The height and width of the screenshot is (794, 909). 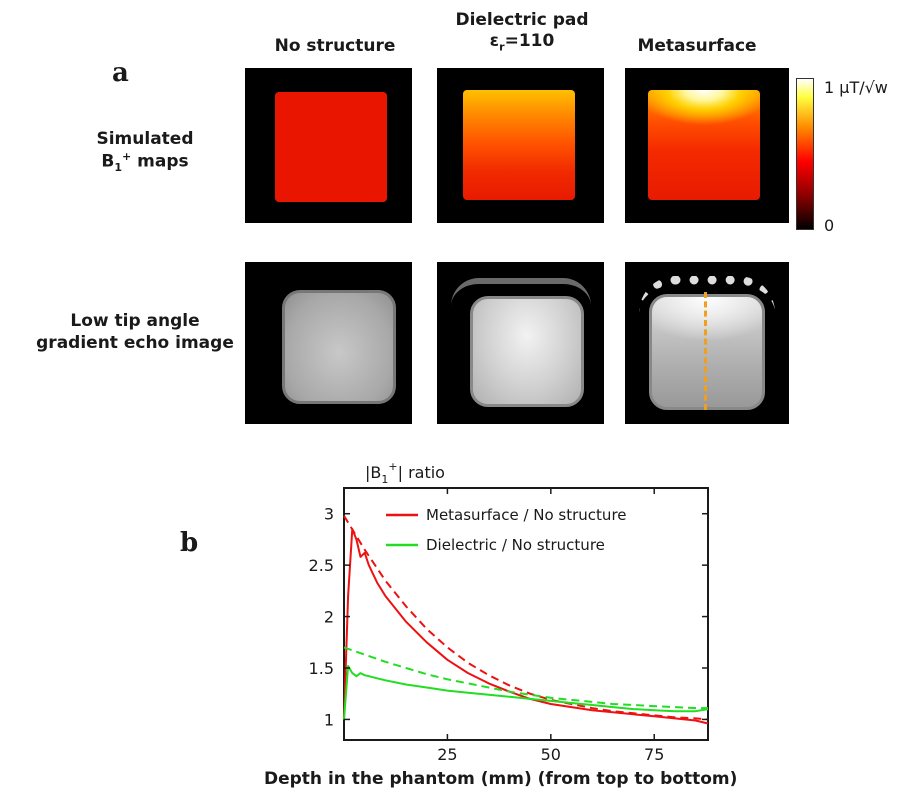 What do you see at coordinates (160, 161) in the screenshot?
I see `maps-word: maps` at bounding box center [160, 161].